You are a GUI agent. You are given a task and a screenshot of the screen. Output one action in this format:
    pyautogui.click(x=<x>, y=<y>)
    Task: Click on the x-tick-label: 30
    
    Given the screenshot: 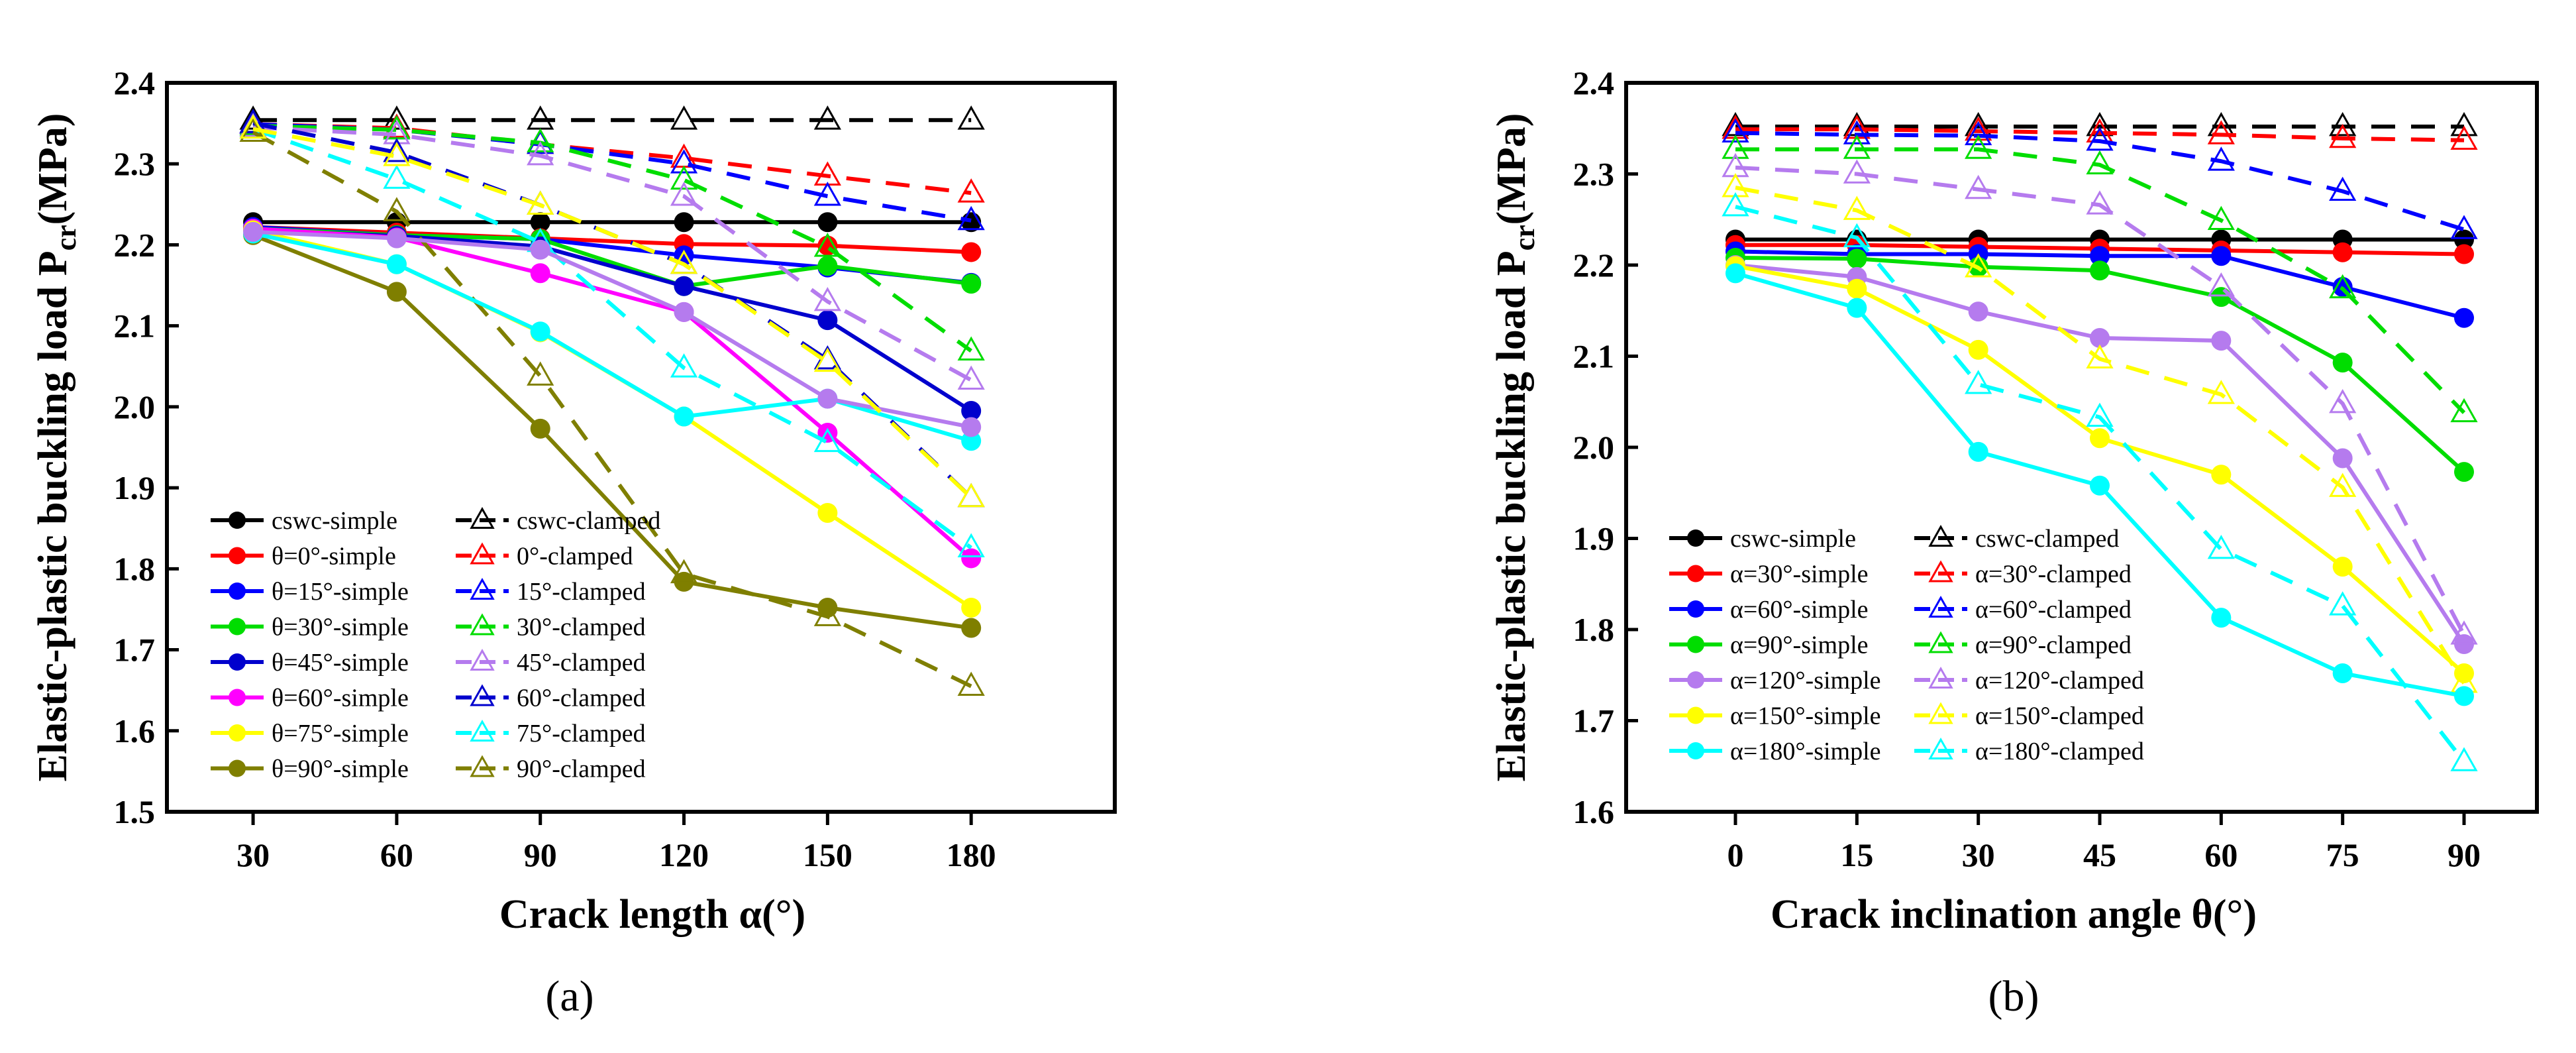 What is the action you would take?
    pyautogui.click(x=253, y=854)
    